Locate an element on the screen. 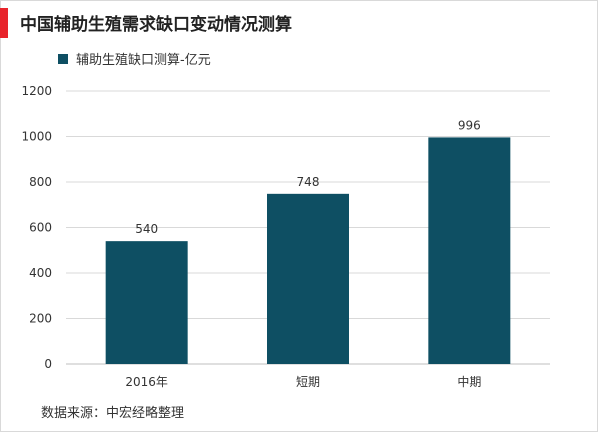 This screenshot has width=600, height=434. legend: 辅助生殖缺口测算-亿元 is located at coordinates (134, 58).